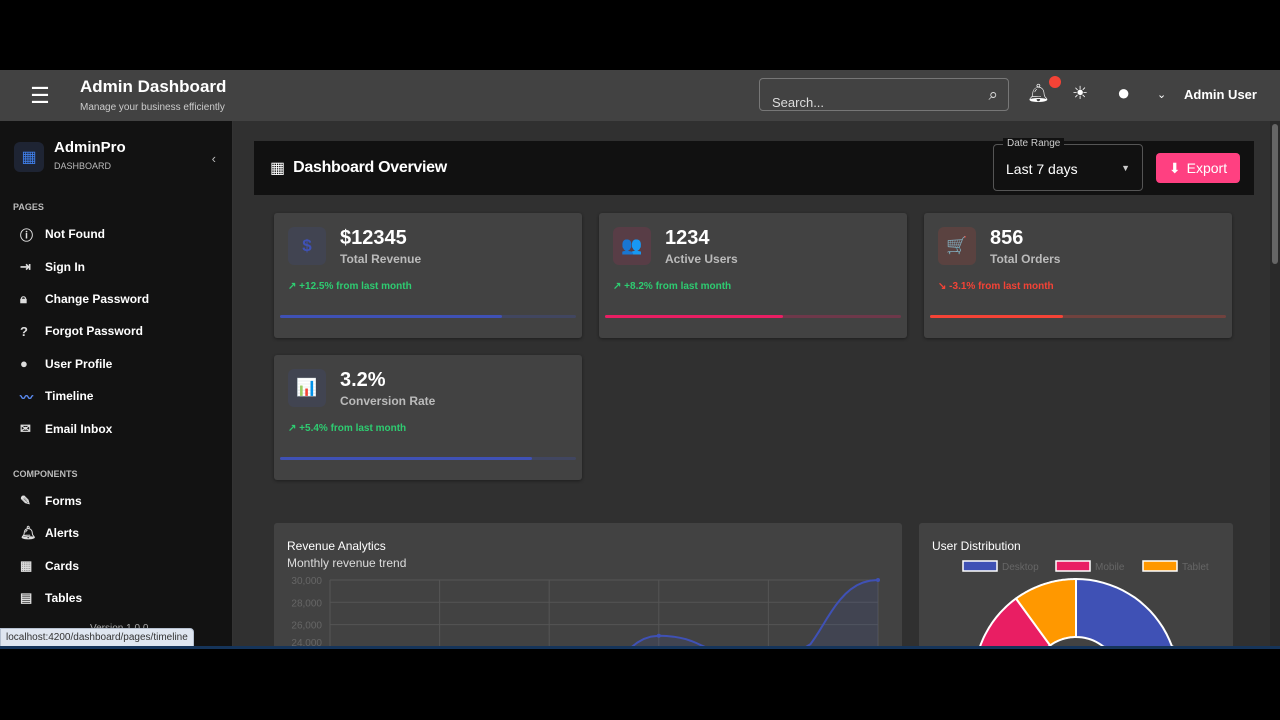  I want to click on y-tick-label: 26,000, so click(306, 626).